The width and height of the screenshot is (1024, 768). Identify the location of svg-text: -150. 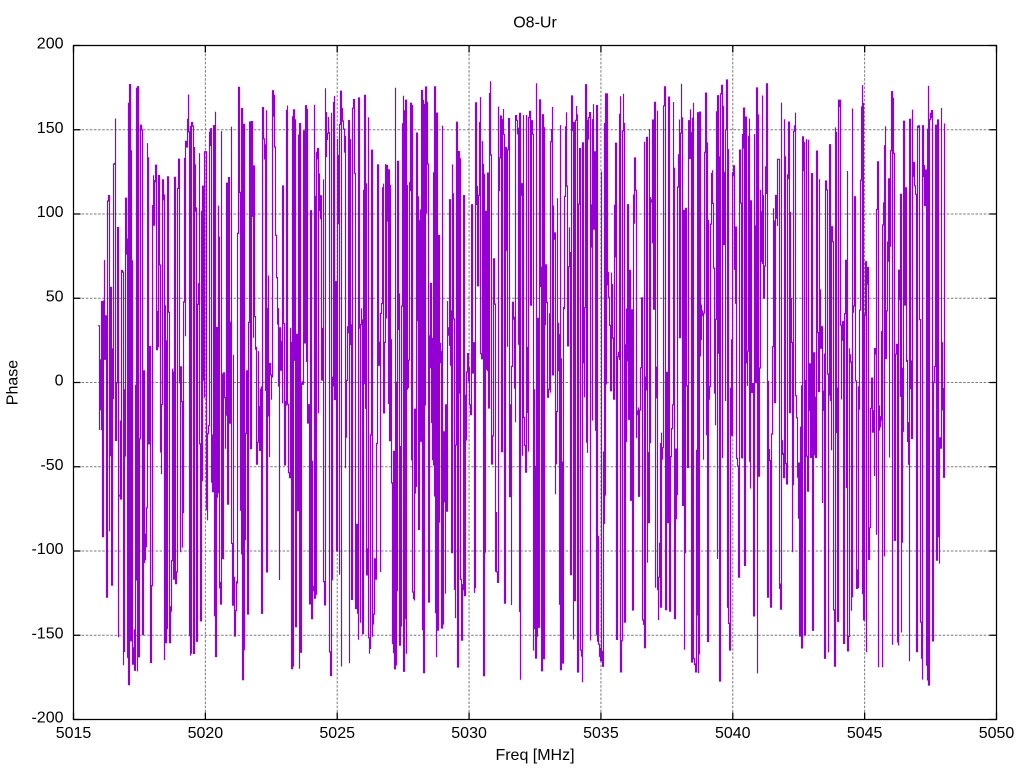
(47, 633).